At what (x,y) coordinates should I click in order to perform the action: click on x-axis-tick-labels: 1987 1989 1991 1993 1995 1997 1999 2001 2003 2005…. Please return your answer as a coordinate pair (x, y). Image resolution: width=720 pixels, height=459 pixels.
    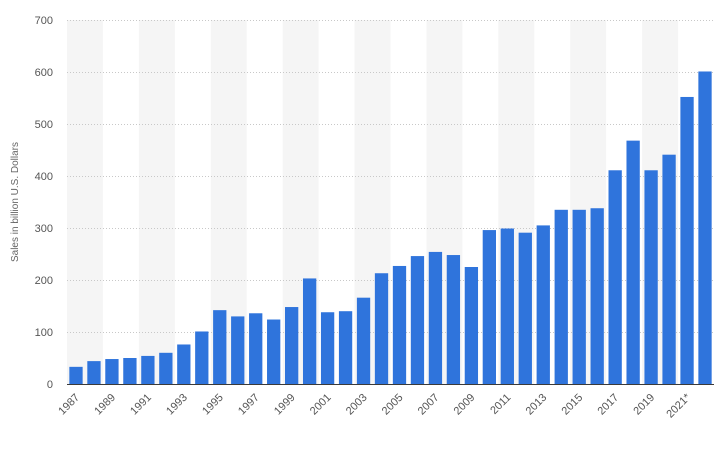
    Looking at the image, I should click on (374, 405).